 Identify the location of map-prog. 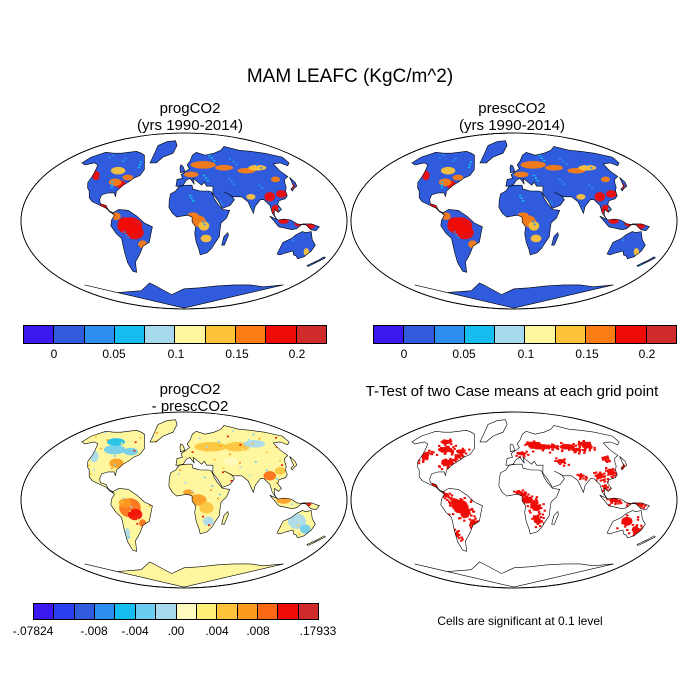
(184, 221).